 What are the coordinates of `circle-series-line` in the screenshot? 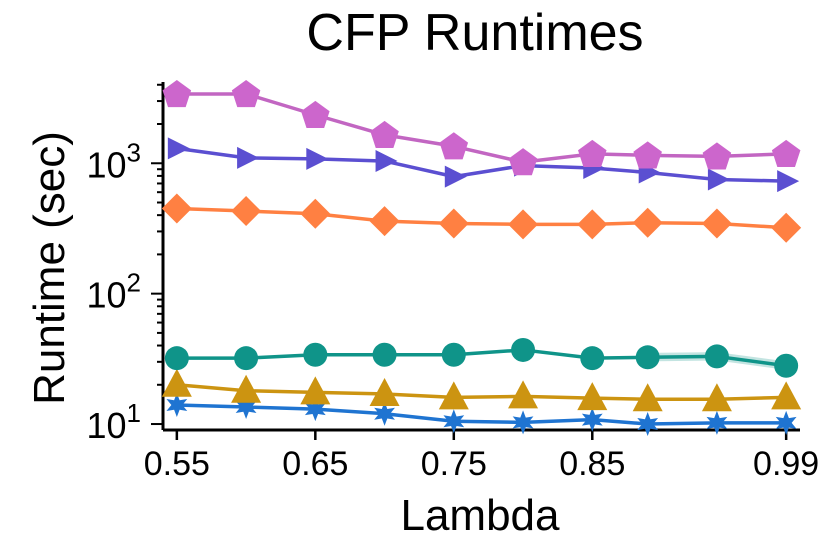 It's located at (481, 358).